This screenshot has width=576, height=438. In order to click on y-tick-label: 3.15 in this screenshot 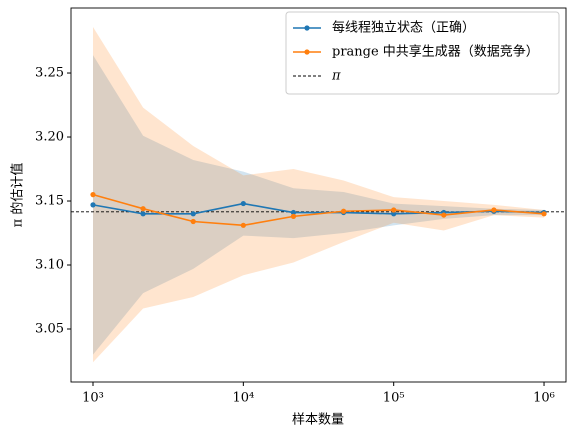, I will do `click(49, 201)`.